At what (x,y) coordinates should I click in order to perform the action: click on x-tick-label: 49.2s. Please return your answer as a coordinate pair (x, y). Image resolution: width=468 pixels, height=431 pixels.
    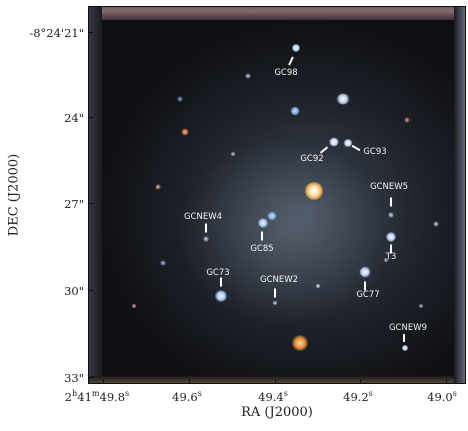
    Looking at the image, I should click on (358, 396).